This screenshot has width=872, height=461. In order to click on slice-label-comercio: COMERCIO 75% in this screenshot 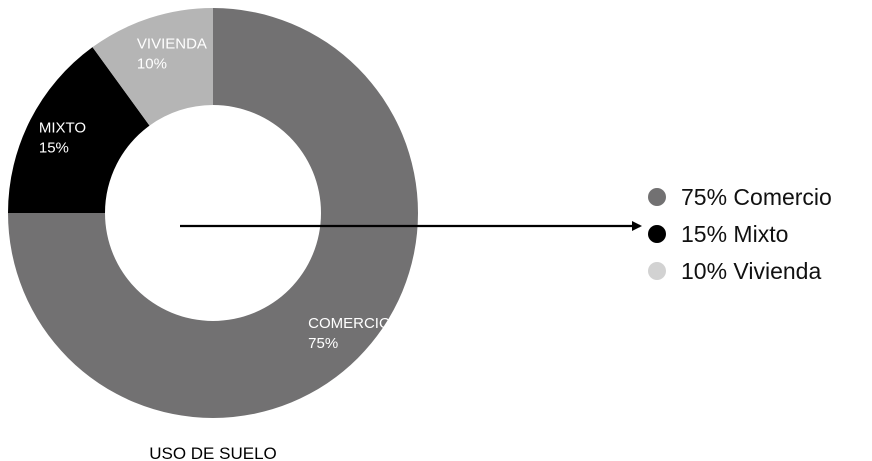, I will do `click(349, 333)`.